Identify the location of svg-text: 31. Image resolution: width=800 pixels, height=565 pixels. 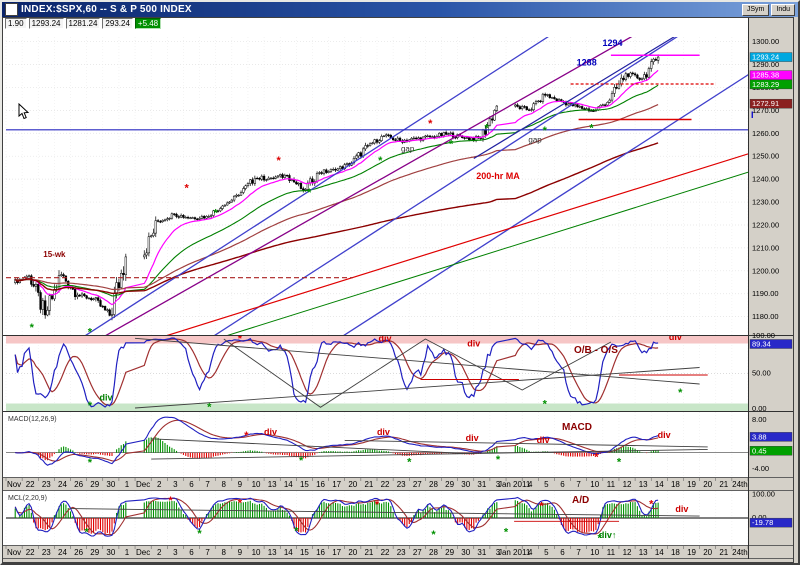
(481, 552).